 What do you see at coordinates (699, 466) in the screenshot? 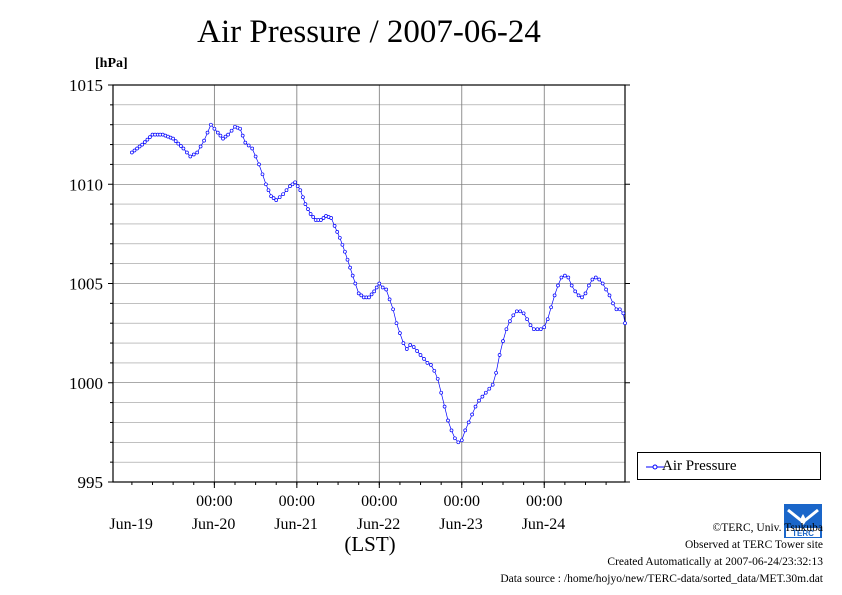
I see `legend-label: Air Pressure` at bounding box center [699, 466].